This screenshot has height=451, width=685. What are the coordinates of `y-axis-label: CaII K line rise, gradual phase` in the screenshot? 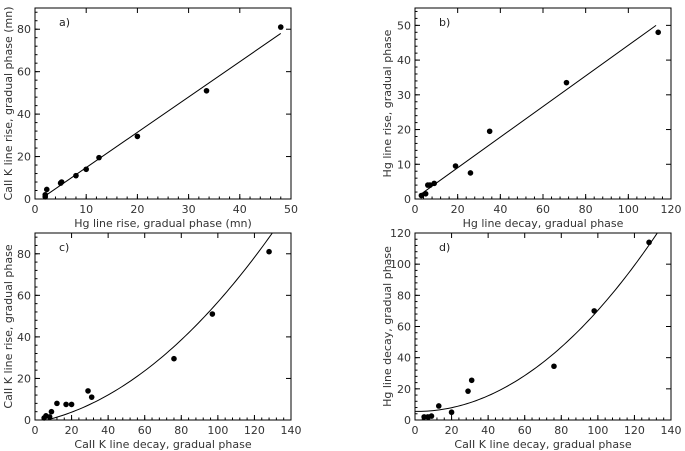 It's located at (8, 326).